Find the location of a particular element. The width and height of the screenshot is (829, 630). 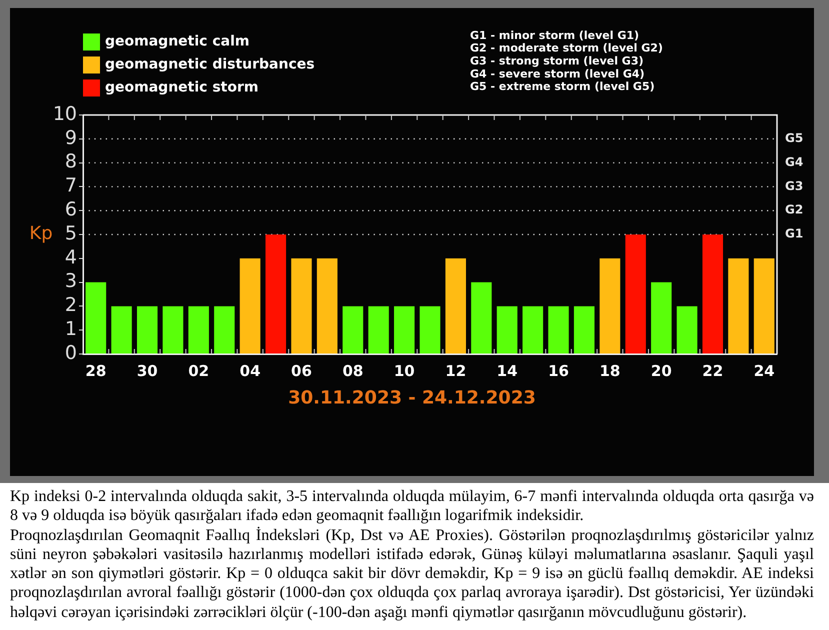

y-tick-label: 5 is located at coordinates (70, 233).